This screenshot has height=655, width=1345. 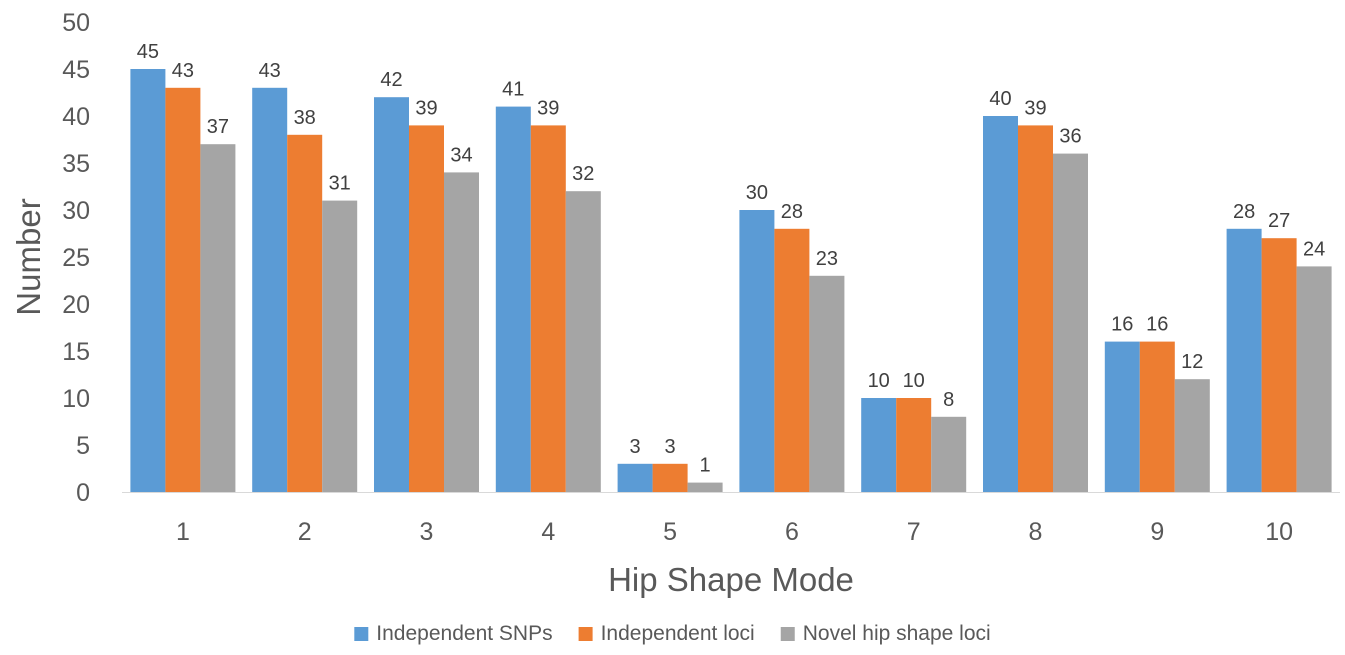 I want to click on y-tick-label: 45, so click(x=76, y=70).